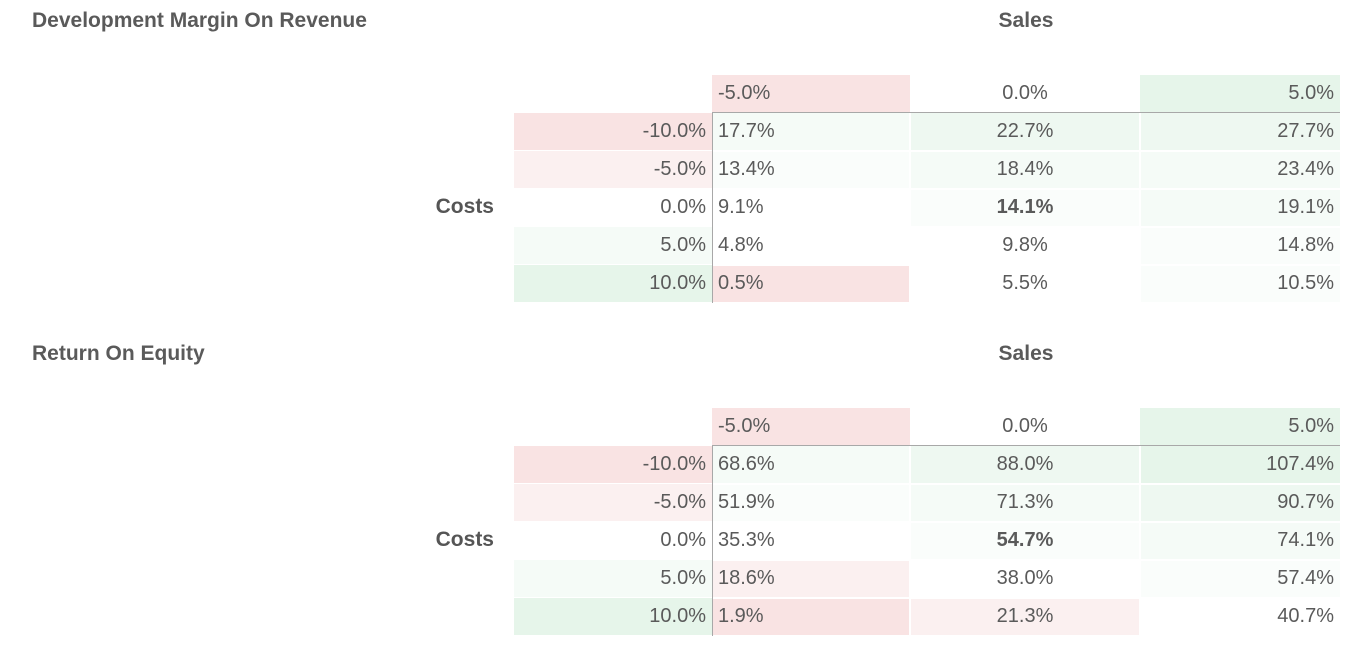  Describe the element at coordinates (1240, 245) in the screenshot. I see `table-cell: 14.8%` at that location.